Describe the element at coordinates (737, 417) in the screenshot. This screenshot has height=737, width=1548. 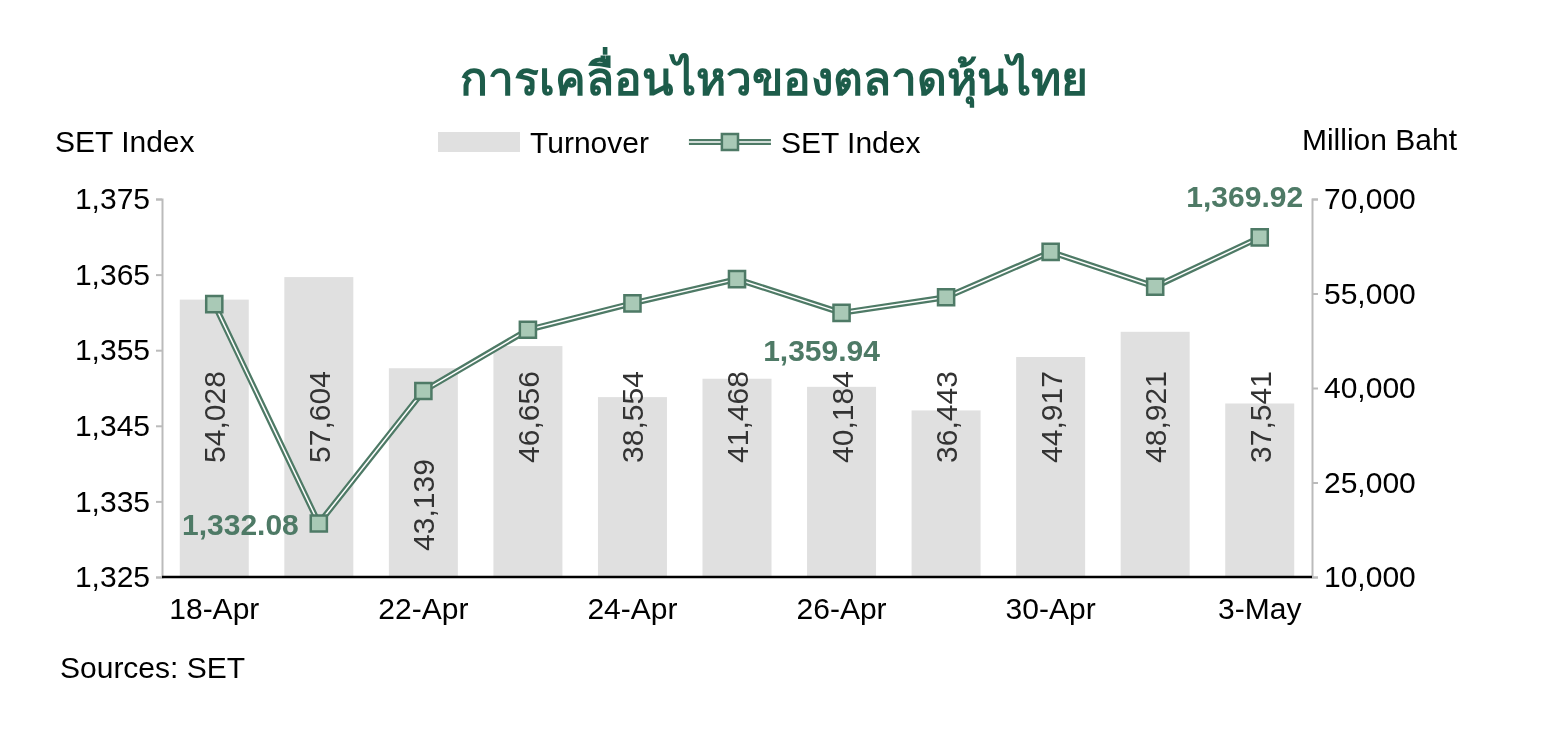
I see `data-label: 41,468` at that location.